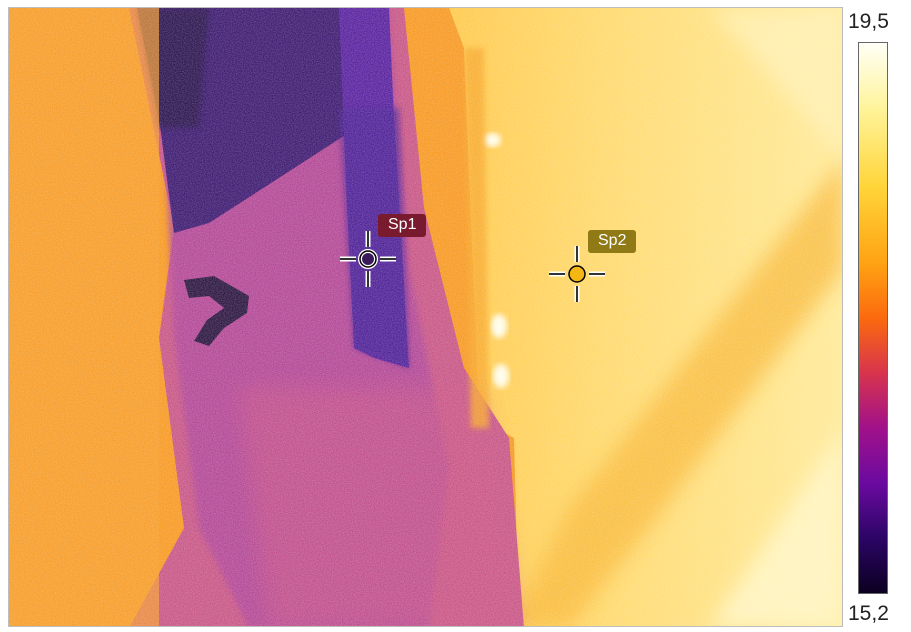 The height and width of the screenshot is (632, 911). Describe the element at coordinates (868, 613) in the screenshot. I see `scale-min-value: 15,2` at that location.